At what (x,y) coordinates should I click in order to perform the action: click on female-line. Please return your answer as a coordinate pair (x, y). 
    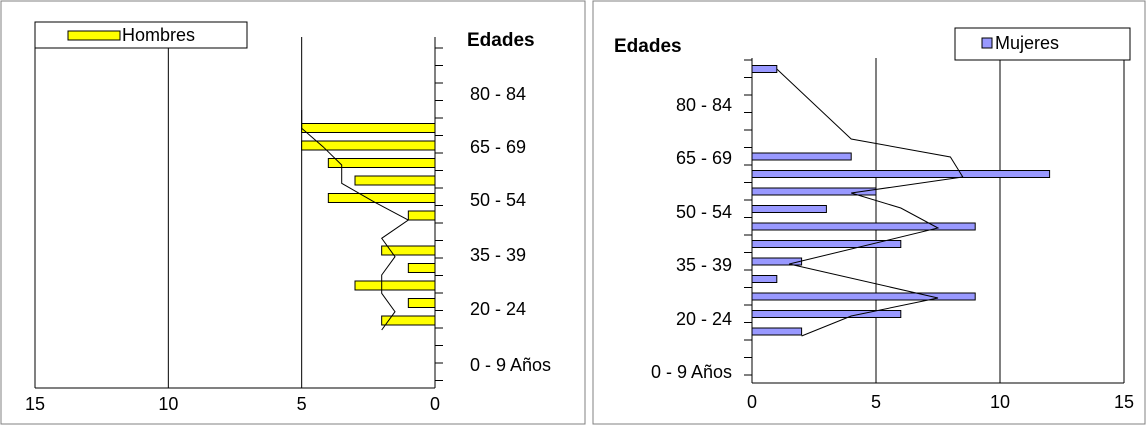
    Looking at the image, I should click on (870, 202).